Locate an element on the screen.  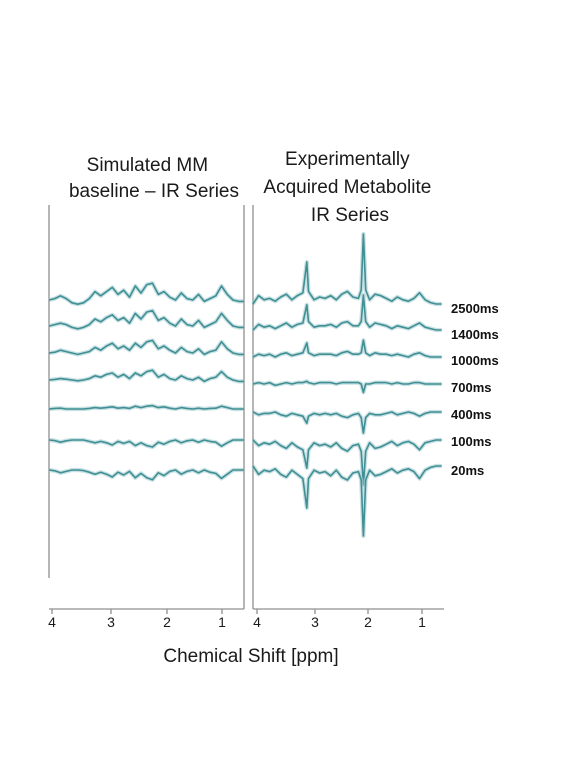
delay-label-20ms: 20ms is located at coordinates (467, 470).